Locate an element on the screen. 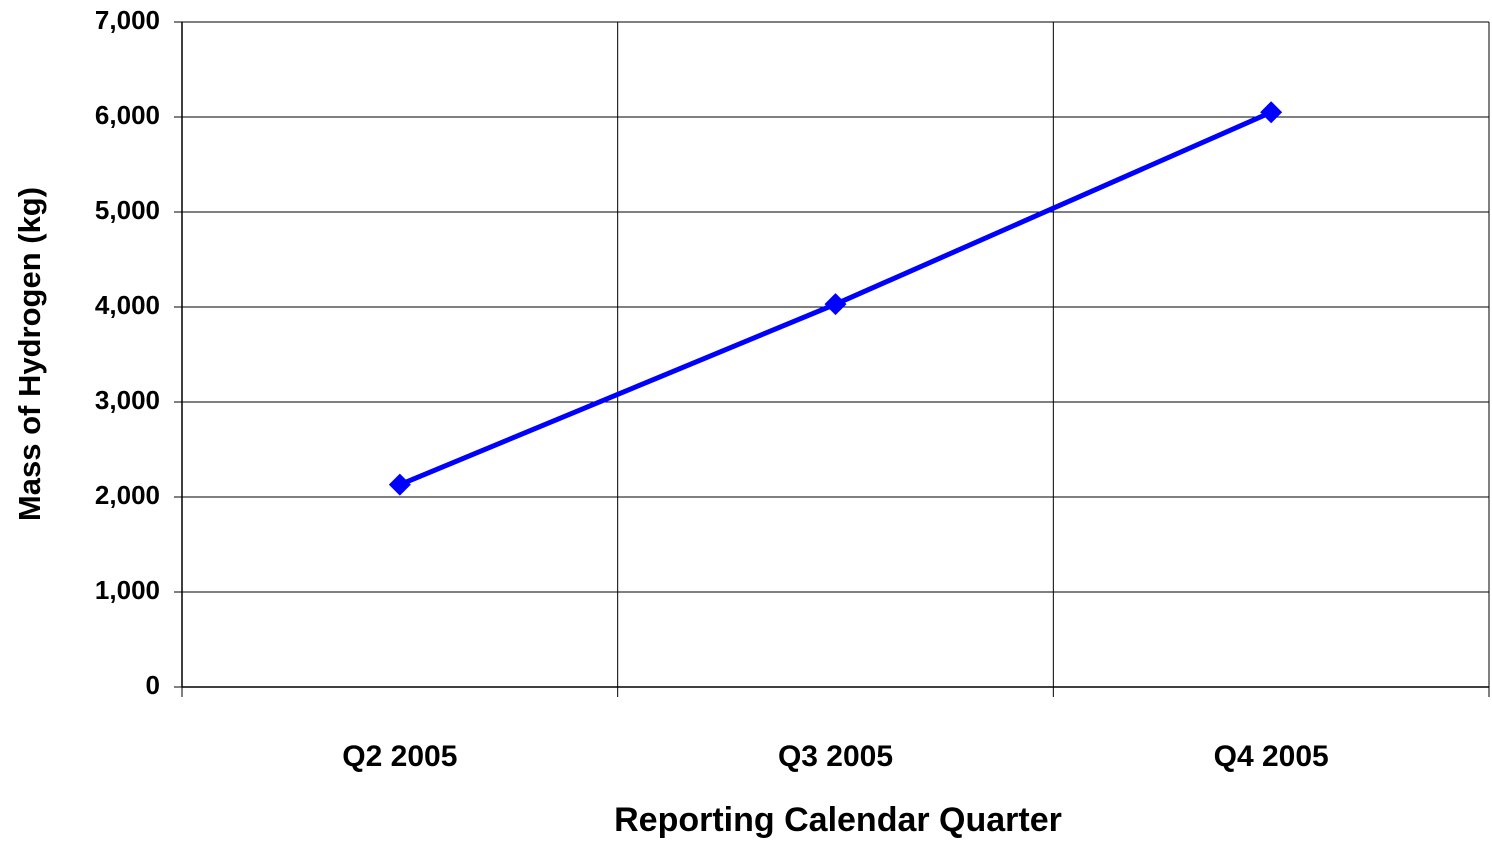 Image resolution: width=1492 pixels, height=842 pixels. y-tick-label: 5,000 is located at coordinates (127, 210).